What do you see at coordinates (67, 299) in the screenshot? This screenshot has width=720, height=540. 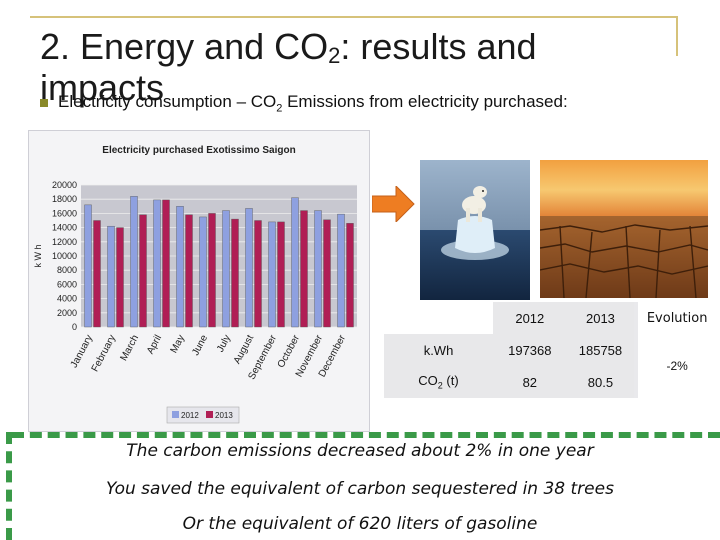 I see `y-tick-label: 4000` at bounding box center [67, 299].